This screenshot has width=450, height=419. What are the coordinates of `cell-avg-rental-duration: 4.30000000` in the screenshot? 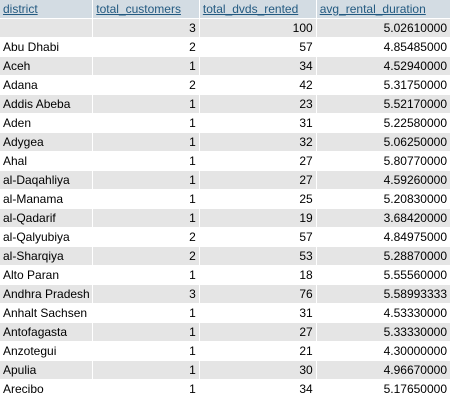 It's located at (383, 351).